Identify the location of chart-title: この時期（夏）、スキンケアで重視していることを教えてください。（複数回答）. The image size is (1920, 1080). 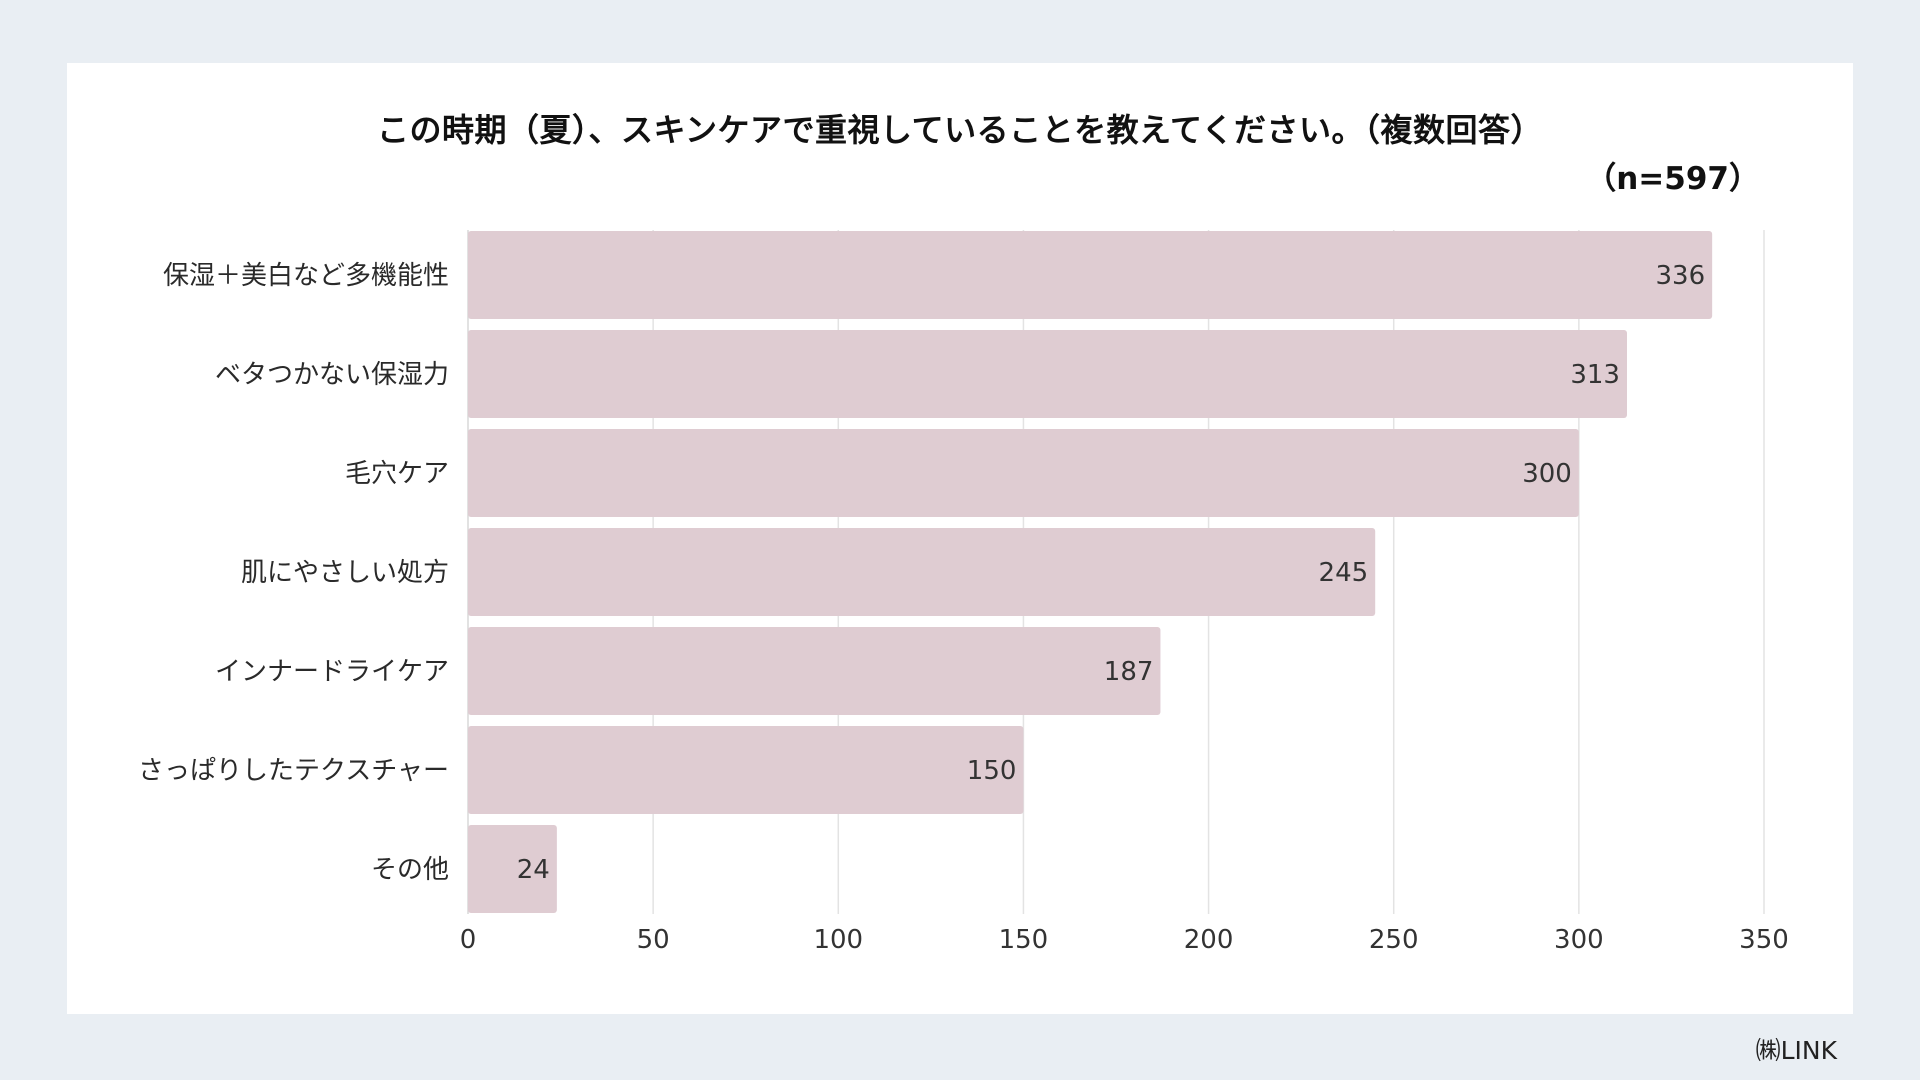
(960, 130).